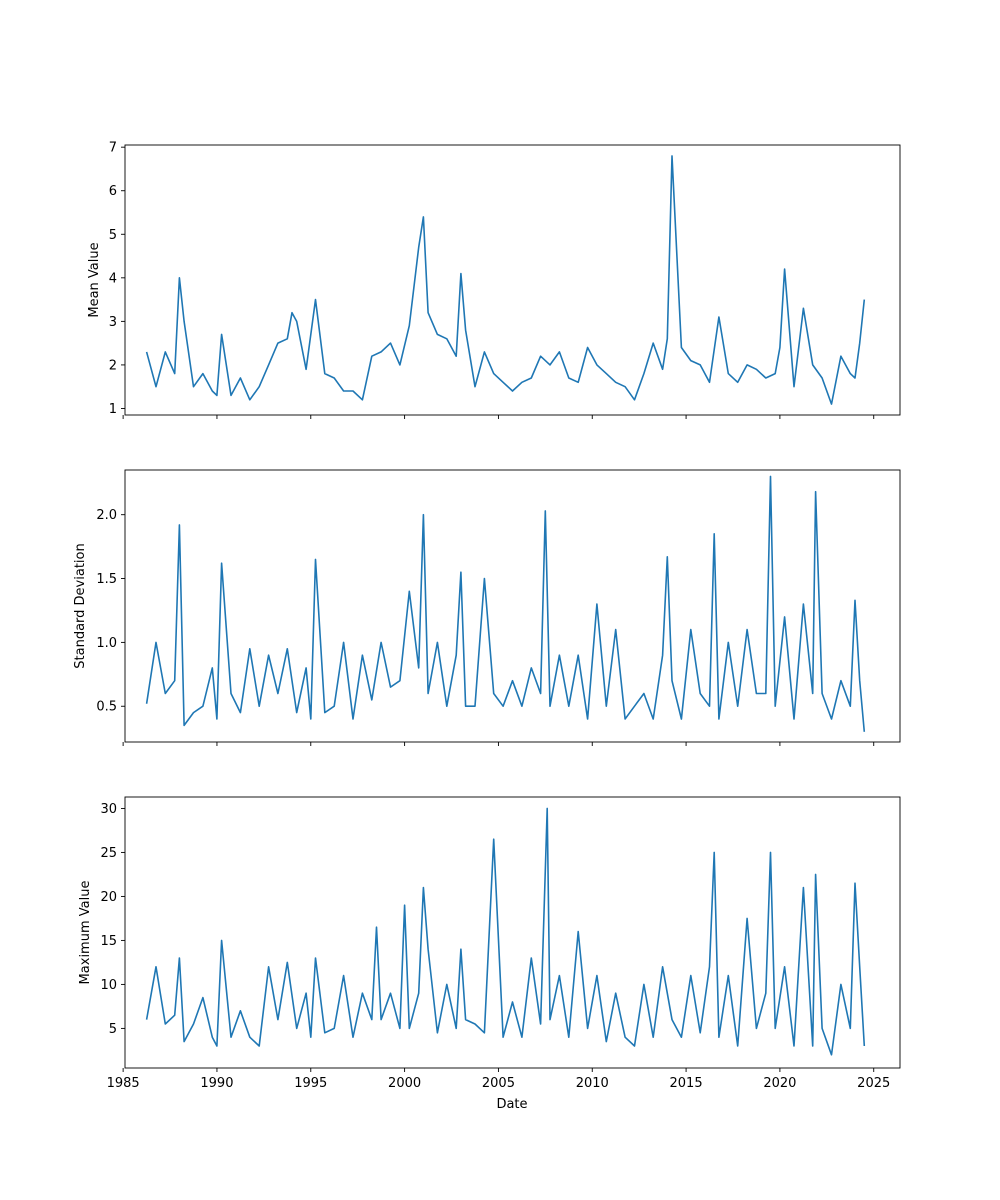 The height and width of the screenshot is (1200, 1000). What do you see at coordinates (108, 853) in the screenshot?
I see `maximum-value-y-tick-label: 25` at bounding box center [108, 853].